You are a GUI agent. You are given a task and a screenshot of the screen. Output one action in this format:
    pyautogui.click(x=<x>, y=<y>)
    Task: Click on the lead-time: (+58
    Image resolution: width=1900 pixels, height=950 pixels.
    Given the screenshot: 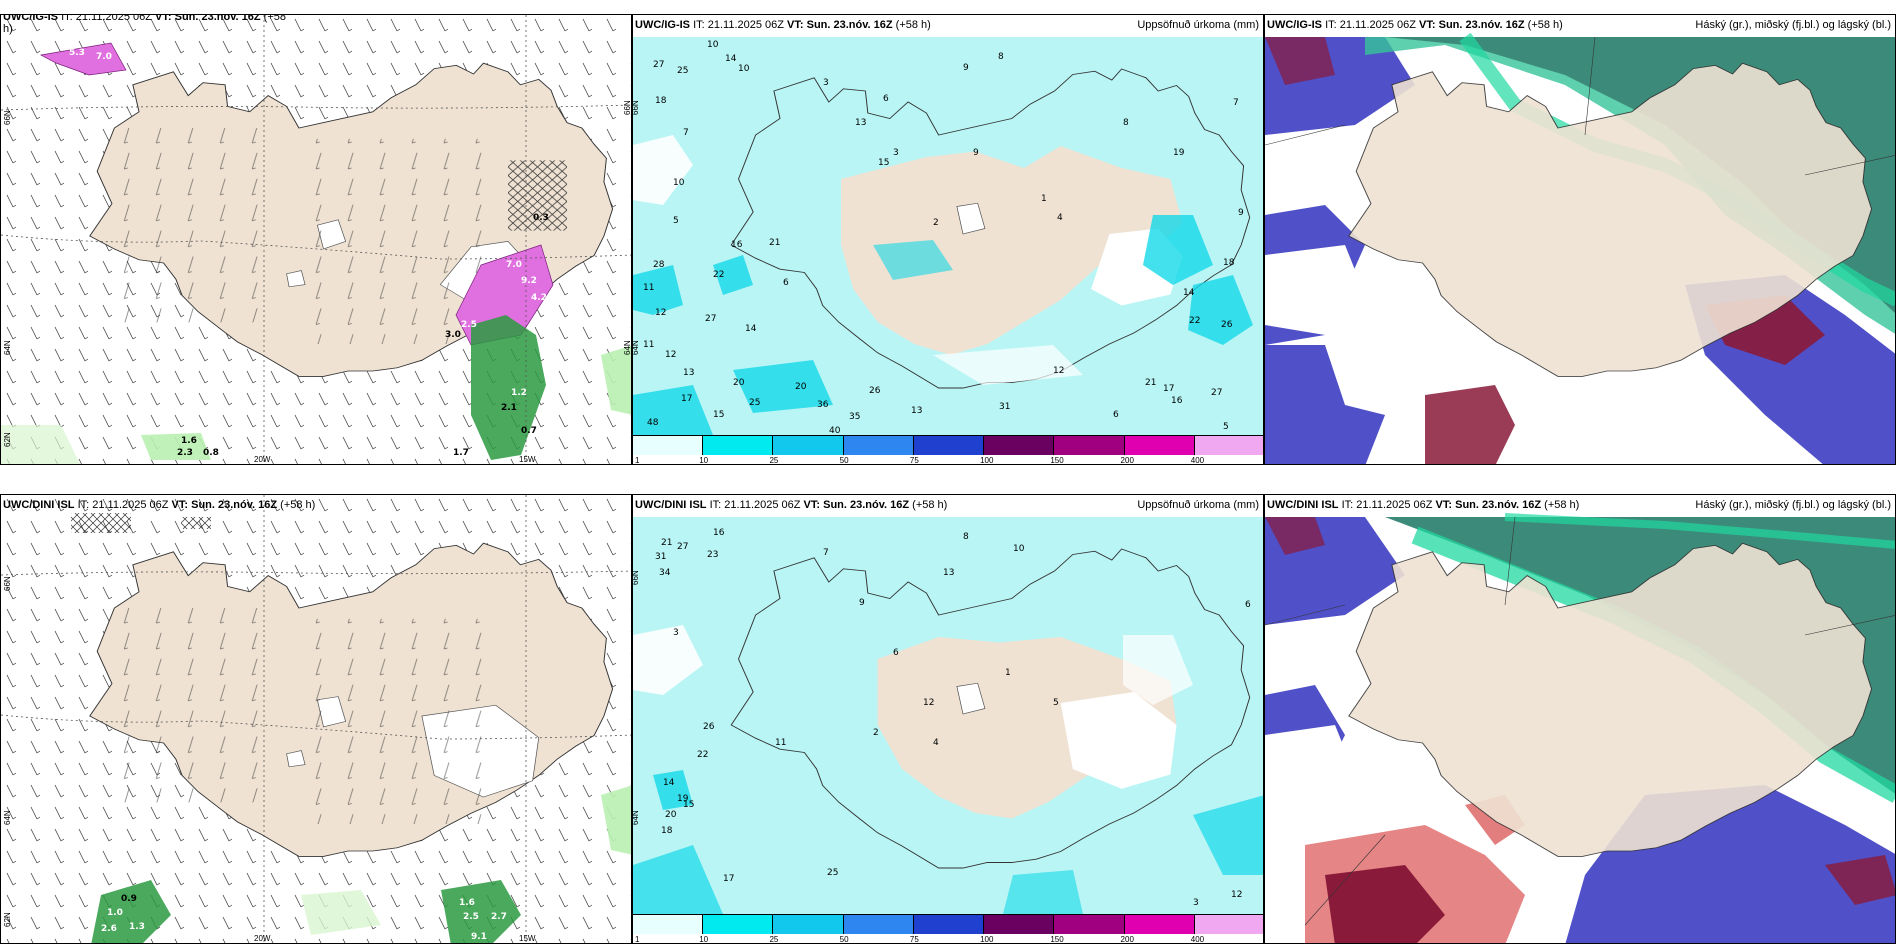 What is the action you would take?
    pyautogui.click(x=274, y=18)
    